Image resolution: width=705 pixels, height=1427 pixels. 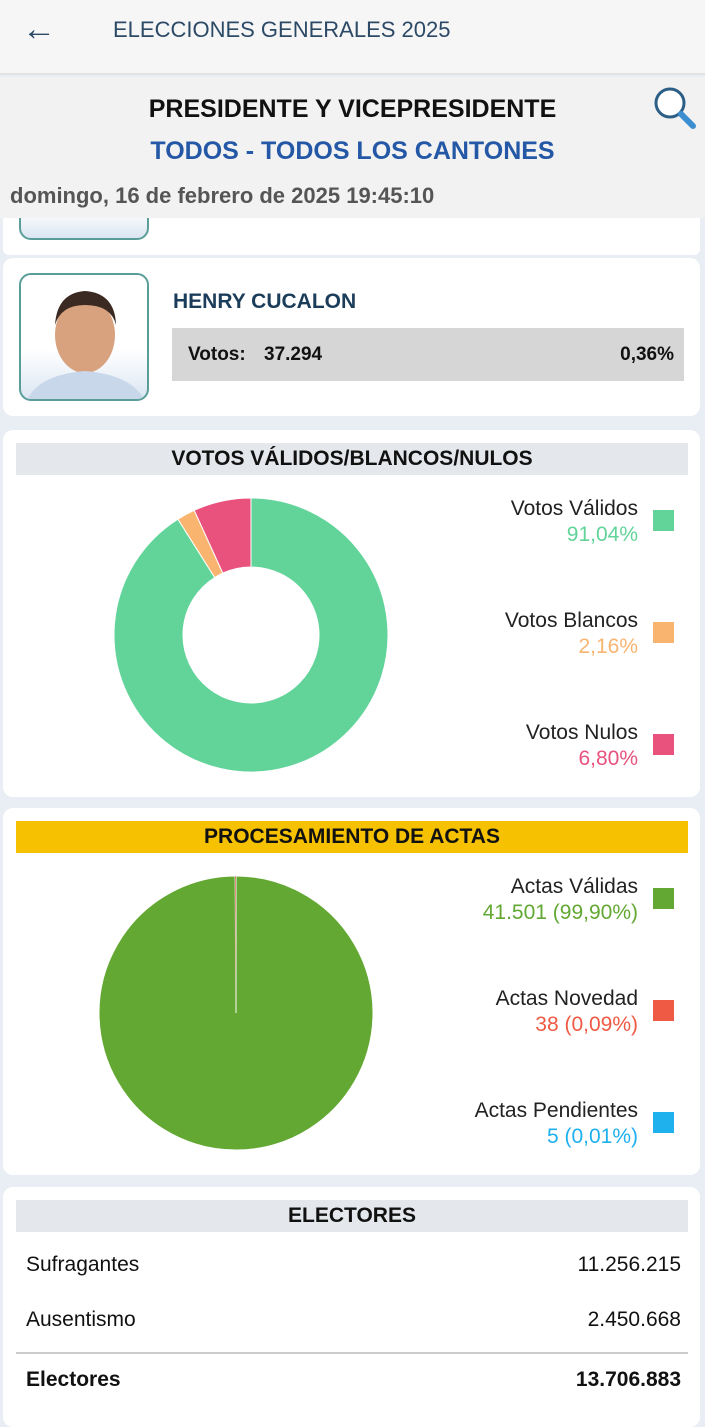 I want to click on row-label: Electores, so click(x=73, y=1379).